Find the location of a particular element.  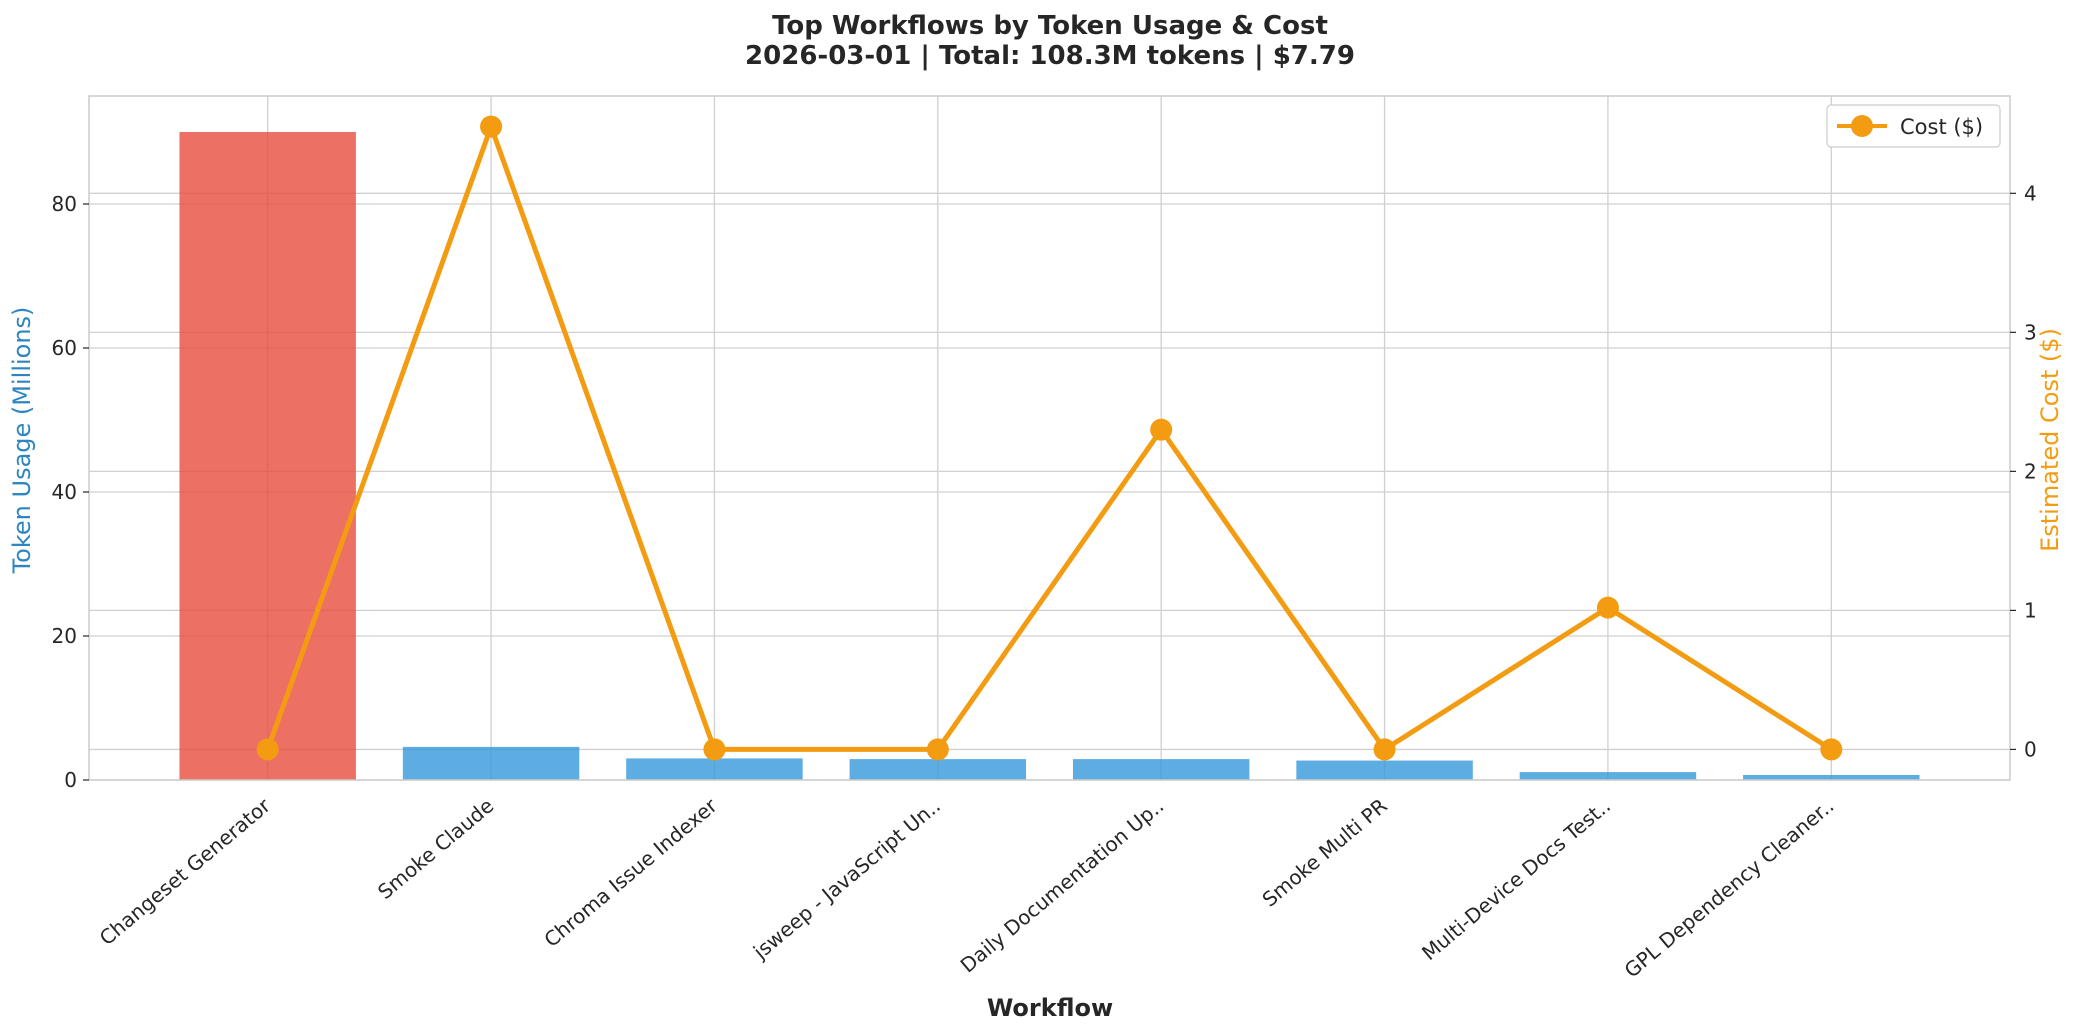

chart-title-line1: Top Workflows by Token Usage & Cost is located at coordinates (1050, 26).